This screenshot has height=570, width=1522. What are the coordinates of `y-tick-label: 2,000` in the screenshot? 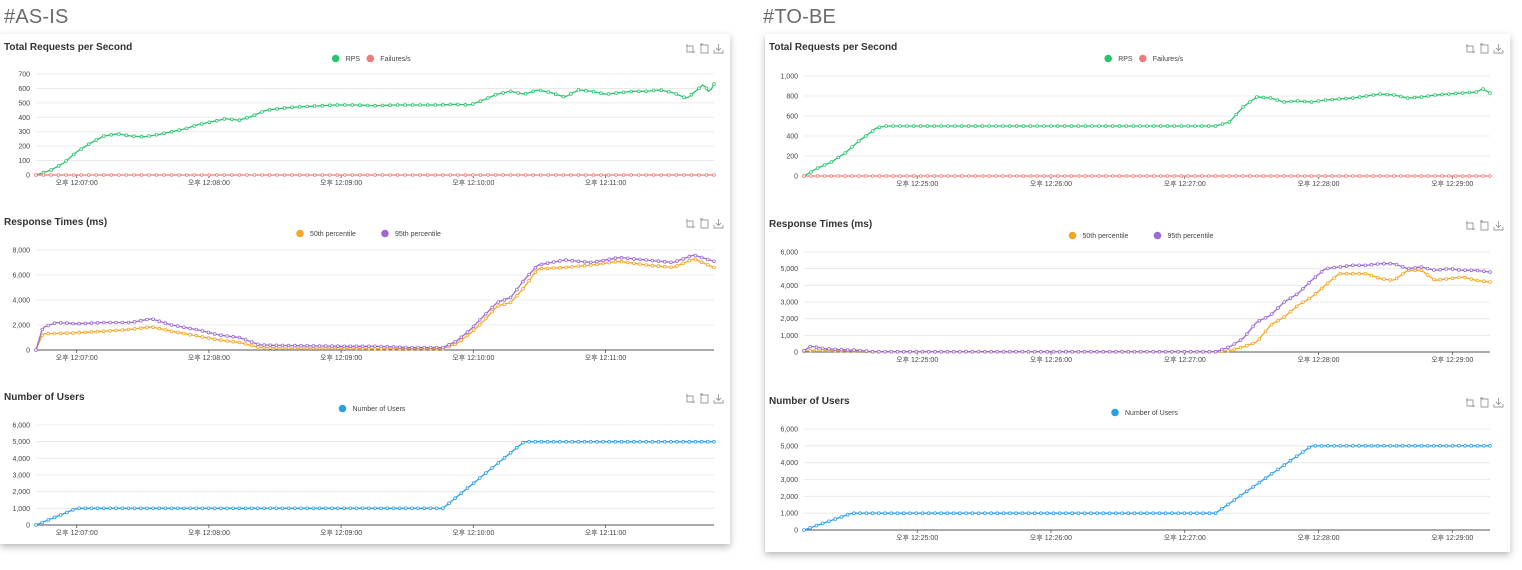 It's located at (21, 492).